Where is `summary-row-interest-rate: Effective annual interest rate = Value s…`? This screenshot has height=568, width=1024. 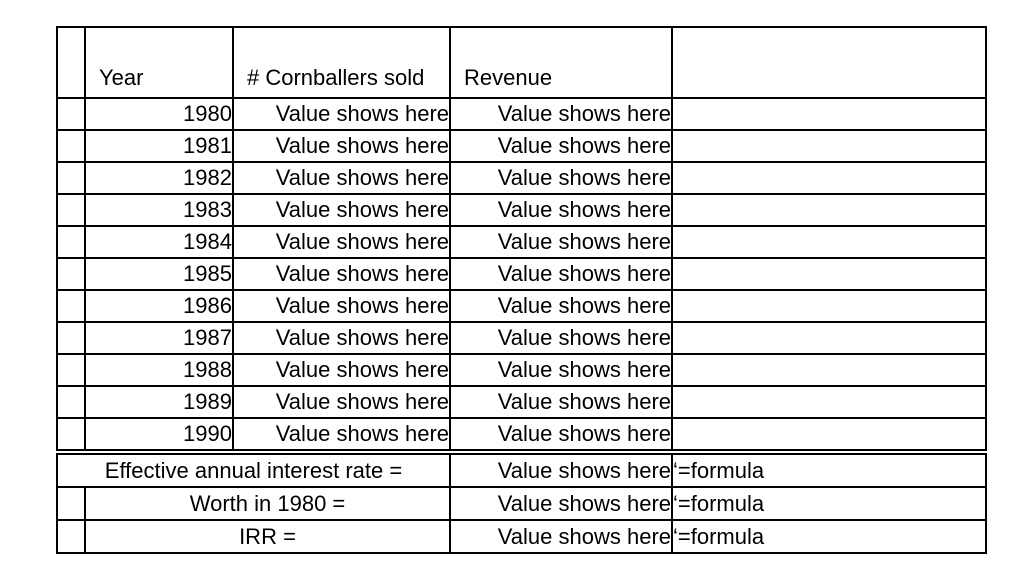
summary-row-interest-rate: Effective annual interest rate = Value s… is located at coordinates (521, 468).